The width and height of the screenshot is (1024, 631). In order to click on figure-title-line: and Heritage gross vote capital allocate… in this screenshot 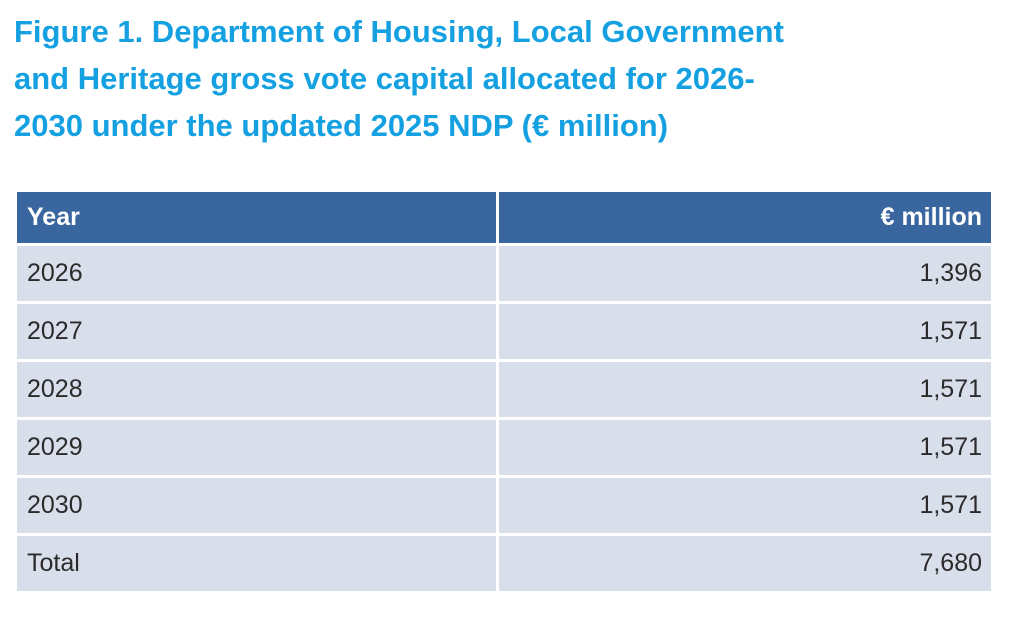, I will do `click(384, 78)`.